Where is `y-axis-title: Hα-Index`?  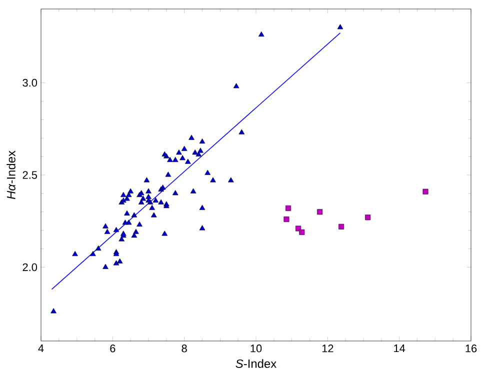 y-axis-title: Hα-Index is located at coordinates (11, 175).